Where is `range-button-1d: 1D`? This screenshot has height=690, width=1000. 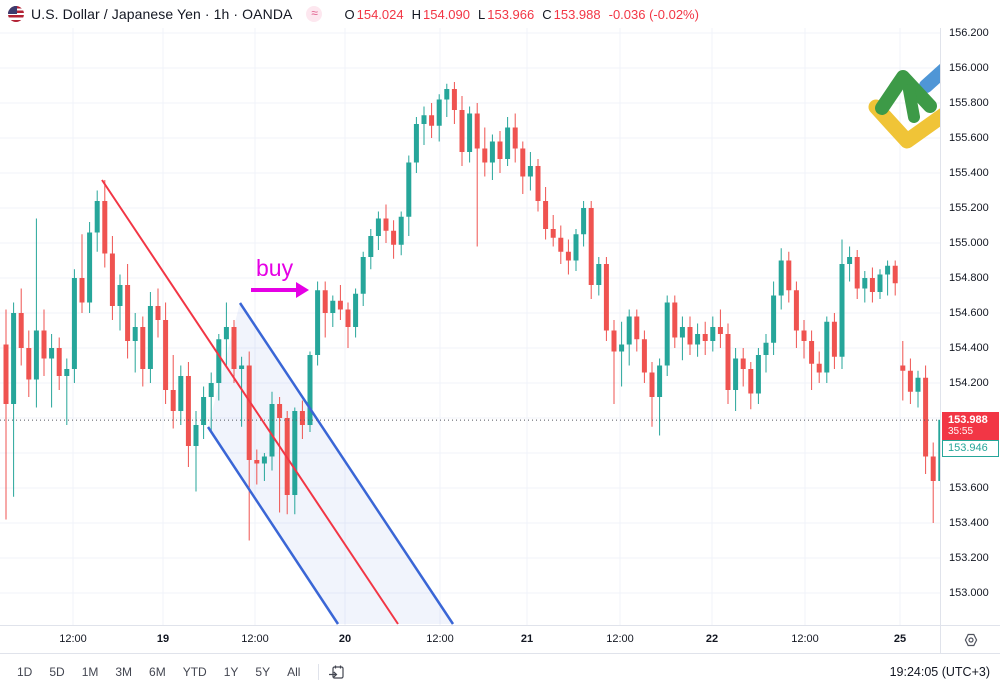 range-button-1d: 1D is located at coordinates (25, 672).